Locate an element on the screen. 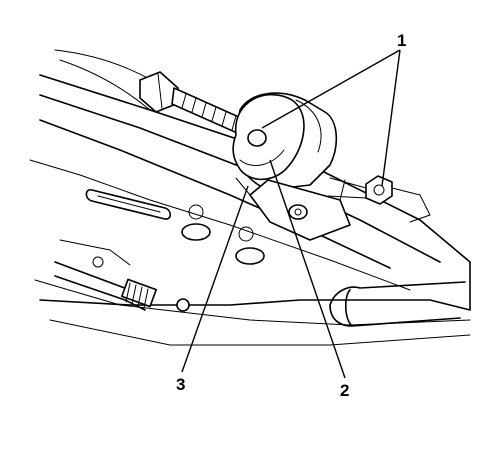  hose-fitting is located at coordinates (122, 275).